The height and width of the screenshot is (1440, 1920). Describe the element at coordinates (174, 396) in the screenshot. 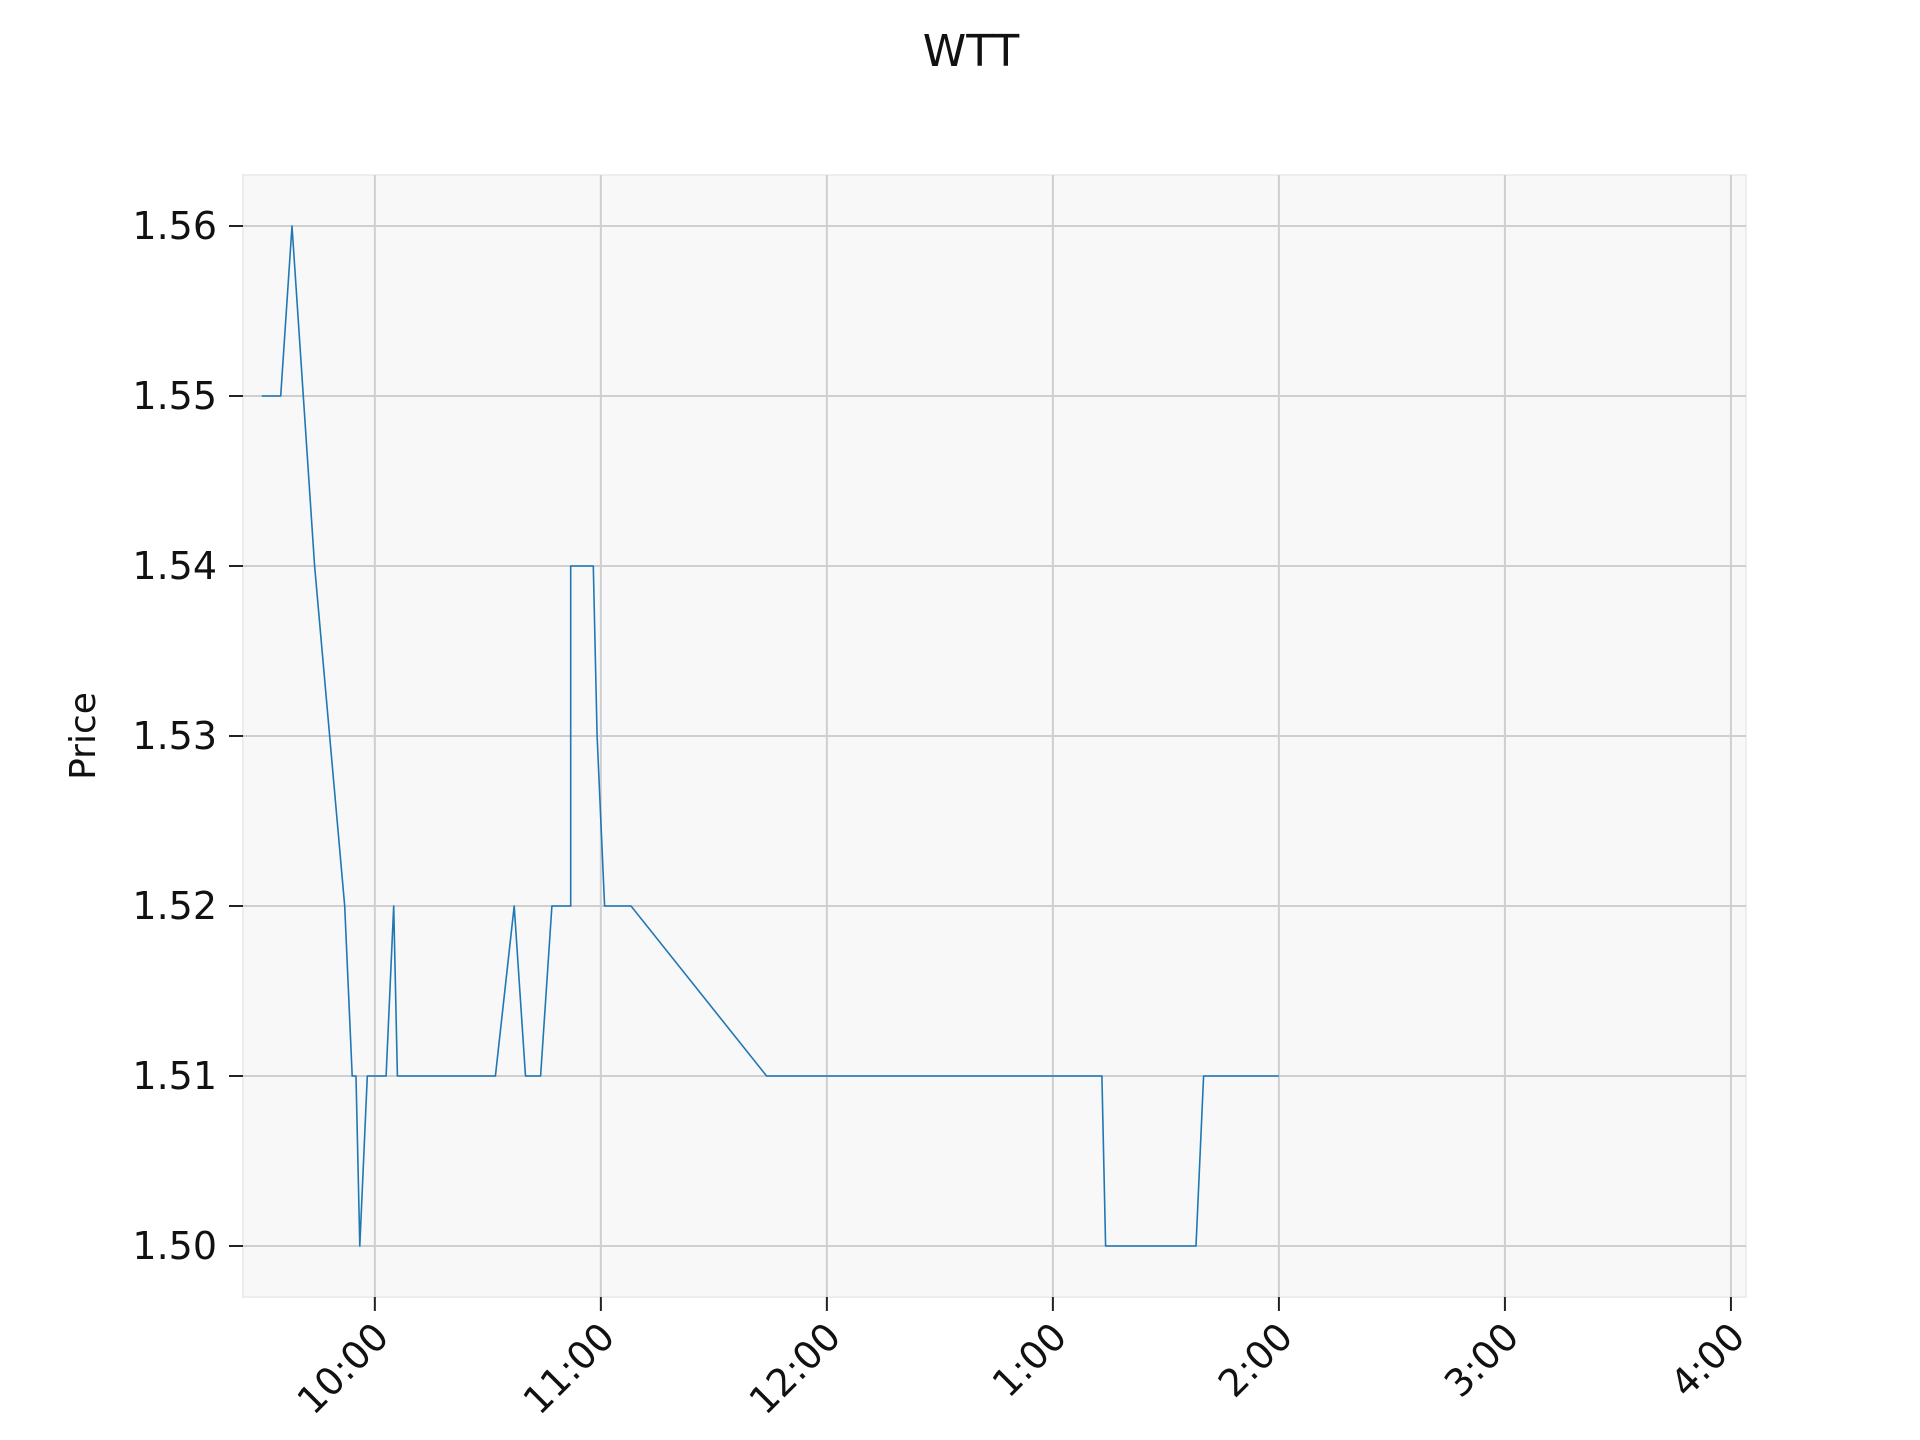

I see `y-tick-label: 1.55` at that location.